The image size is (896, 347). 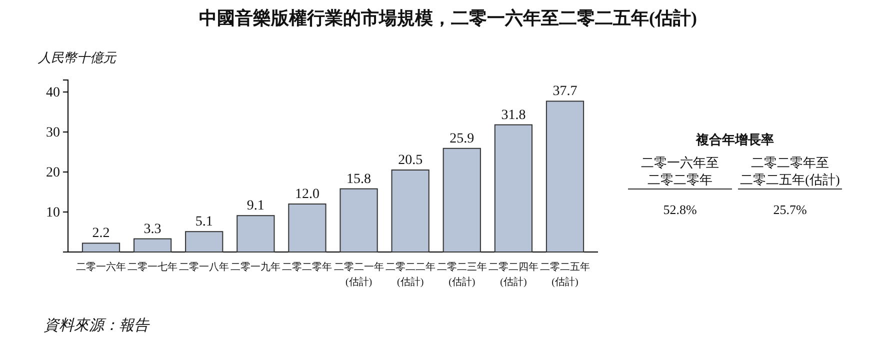 I want to click on x-tick-label: 二零一六年, so click(x=101, y=267).